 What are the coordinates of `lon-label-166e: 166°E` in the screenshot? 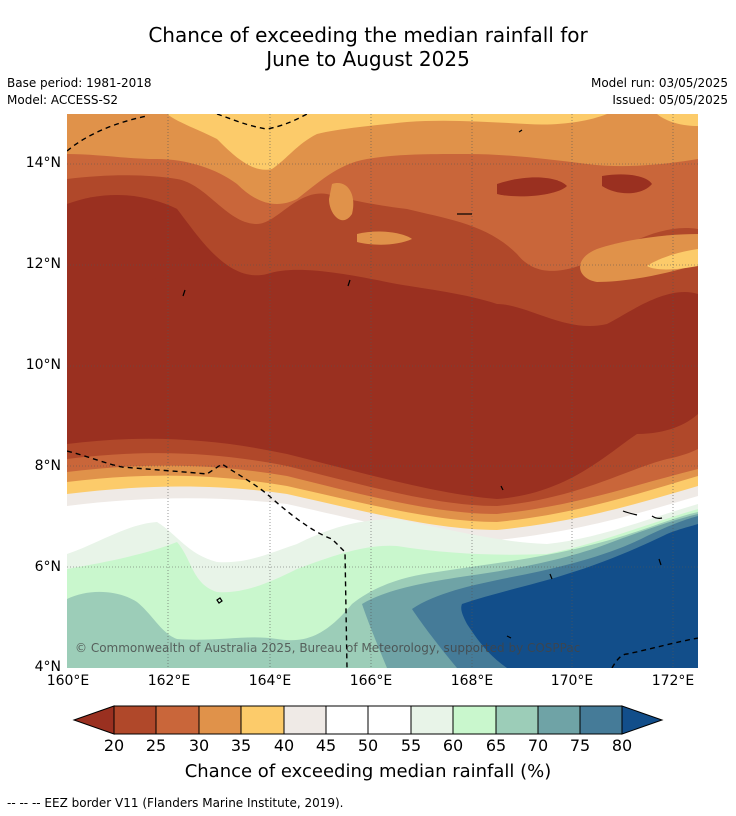 It's located at (371, 681).